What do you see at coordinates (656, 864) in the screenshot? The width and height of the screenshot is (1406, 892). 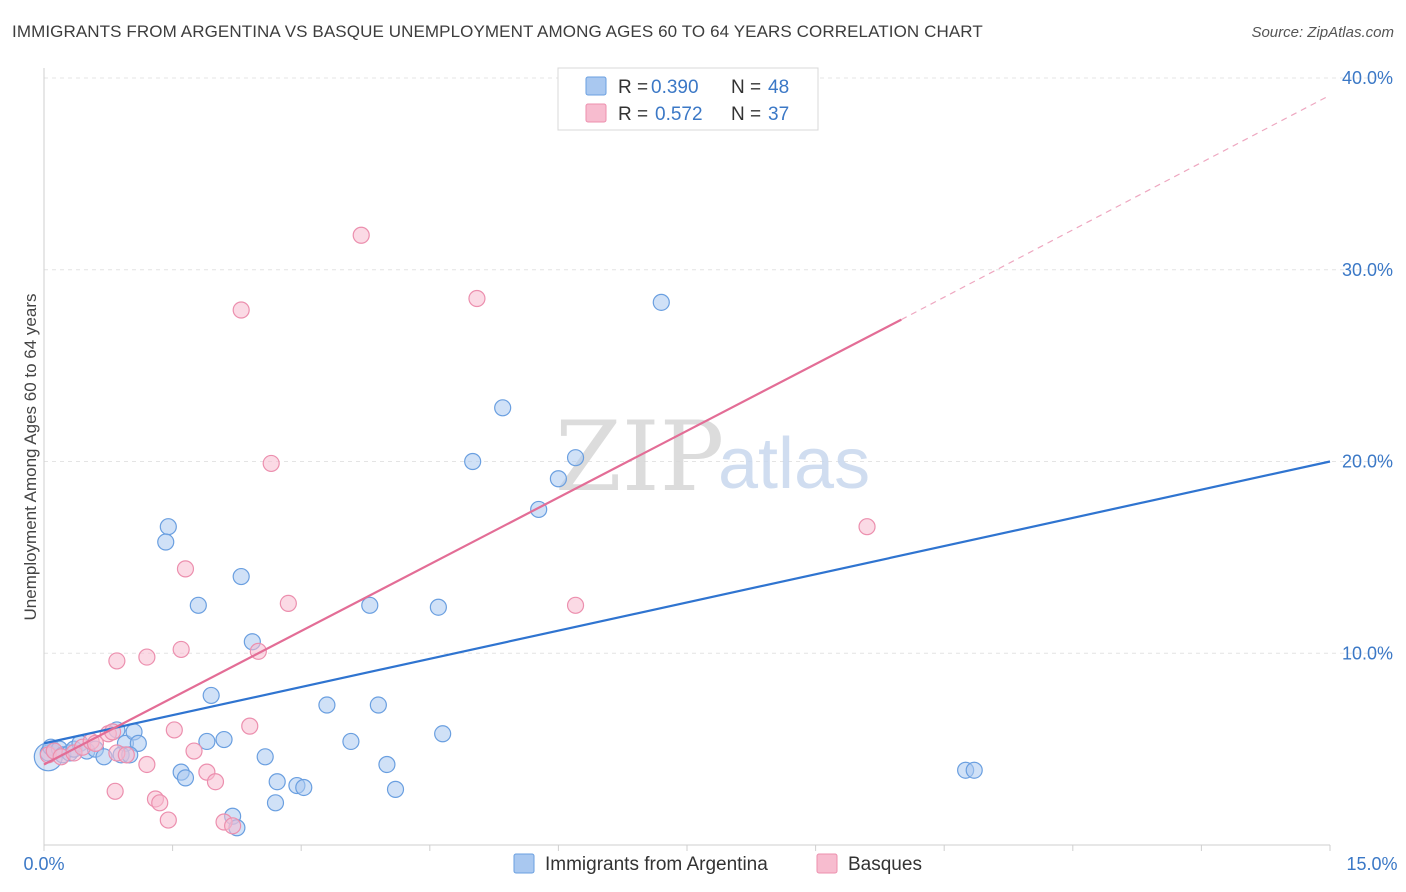 I see `bottom-legend-label-argentina: Immigrants from Argentina` at bounding box center [656, 864].